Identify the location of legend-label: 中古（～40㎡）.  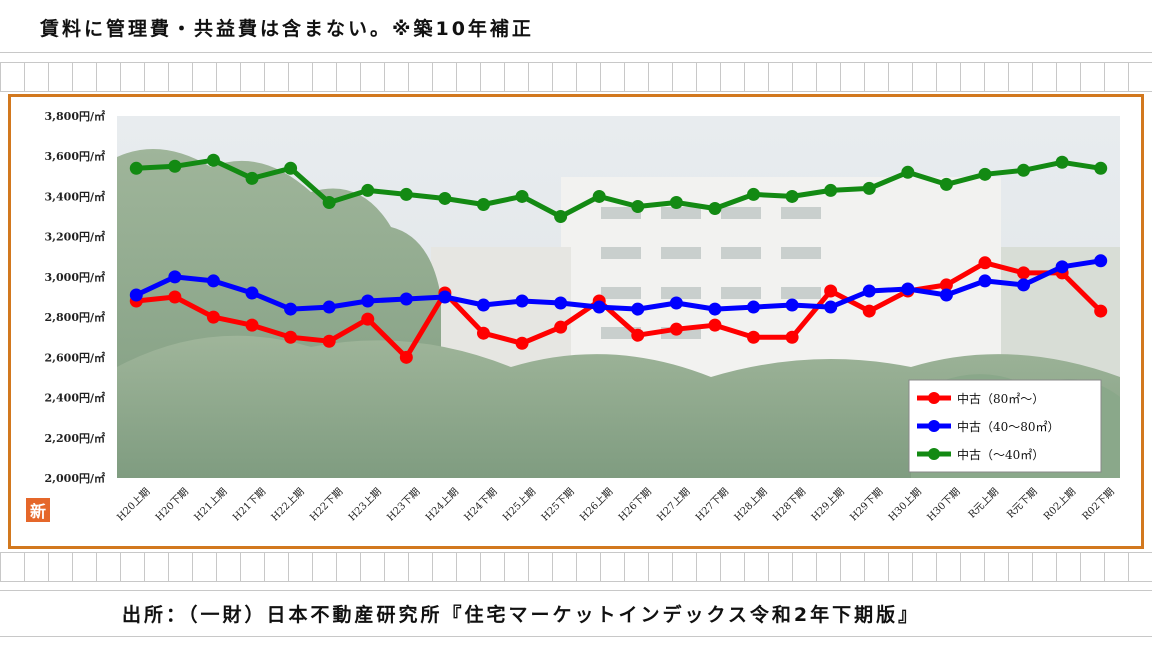
(1000, 454).